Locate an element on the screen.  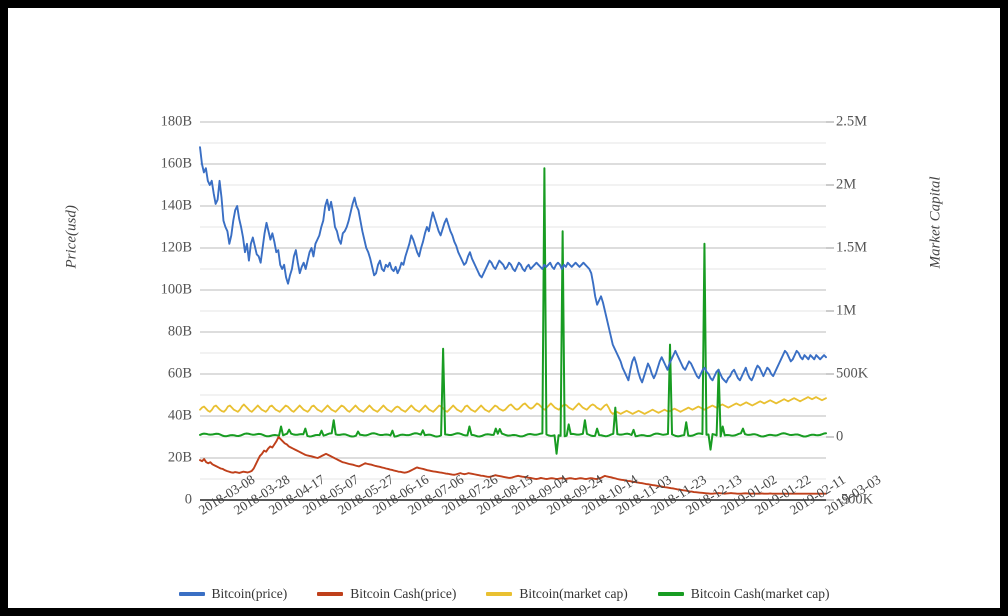
right-axis-tick-label: 0 is located at coordinates (840, 436).